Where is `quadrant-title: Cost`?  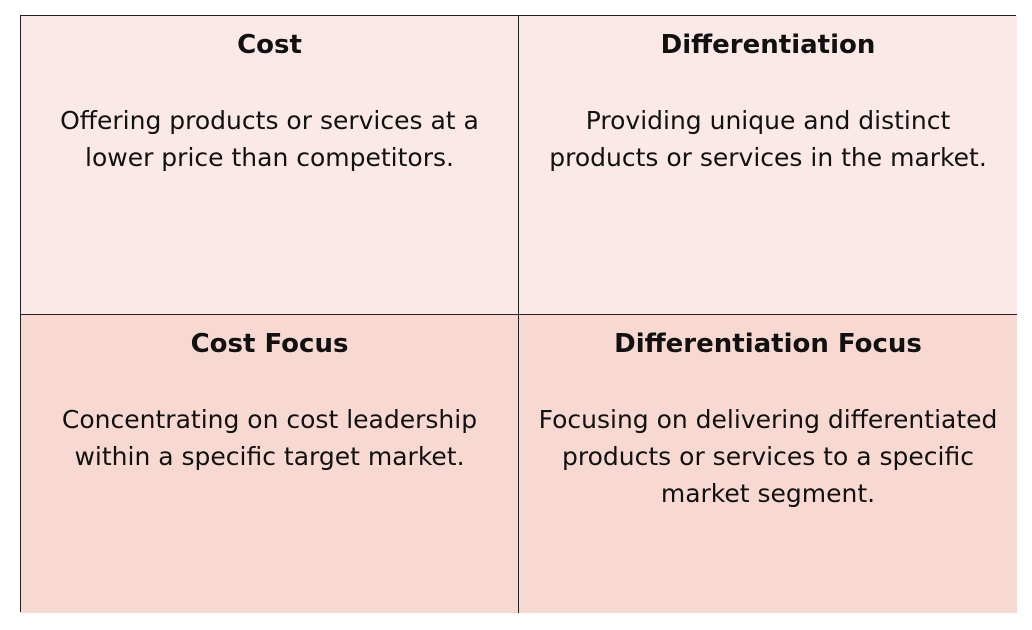
quadrant-title: Cost is located at coordinates (269, 45).